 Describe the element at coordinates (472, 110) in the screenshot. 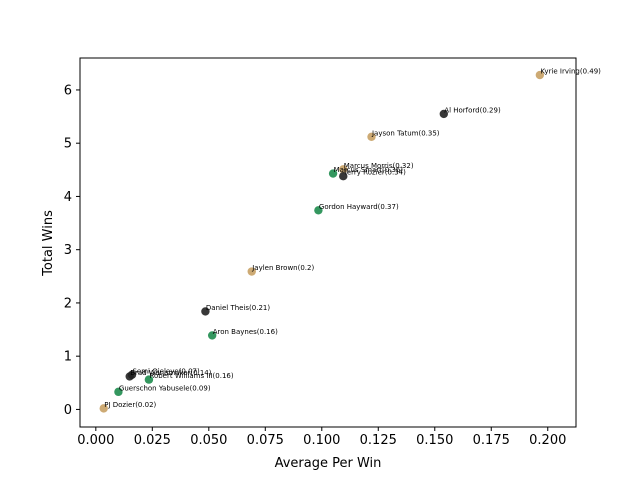

I see `data-point-label: Al Horford(0.29)` at that location.